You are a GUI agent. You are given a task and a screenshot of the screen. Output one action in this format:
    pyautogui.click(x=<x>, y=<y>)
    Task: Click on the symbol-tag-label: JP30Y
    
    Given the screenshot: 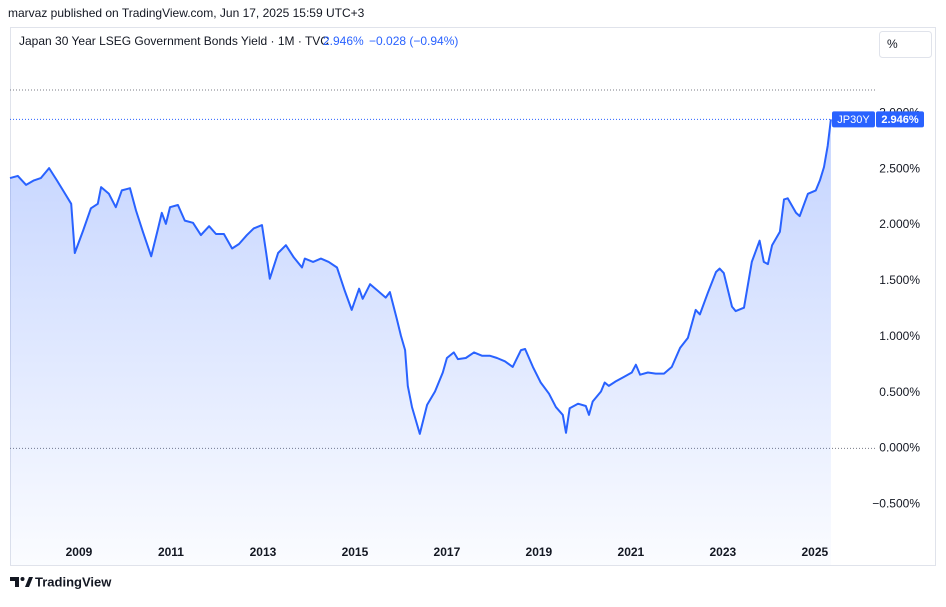 What is the action you would take?
    pyautogui.click(x=853, y=120)
    